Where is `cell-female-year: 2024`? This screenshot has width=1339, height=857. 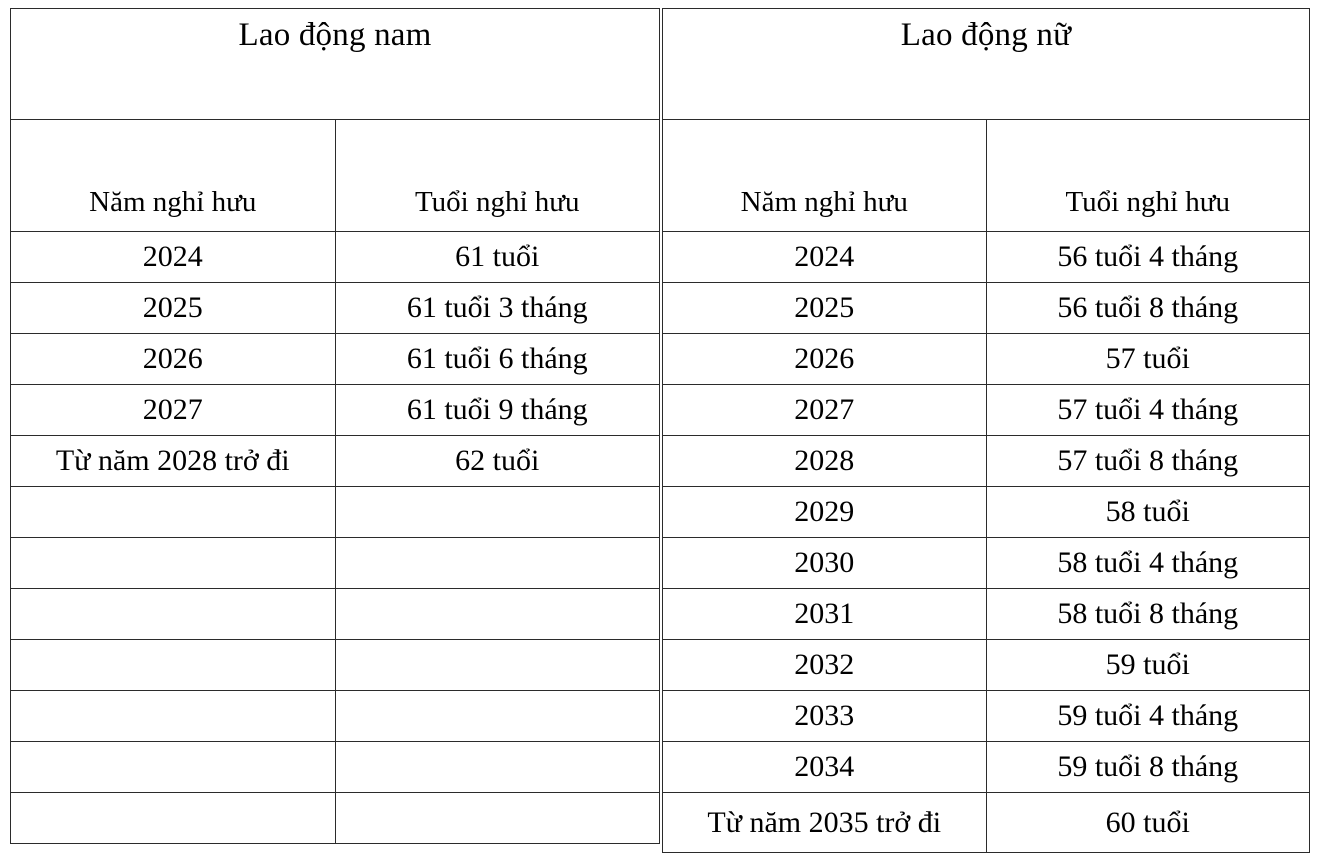 cell-female-year: 2024 is located at coordinates (824, 257).